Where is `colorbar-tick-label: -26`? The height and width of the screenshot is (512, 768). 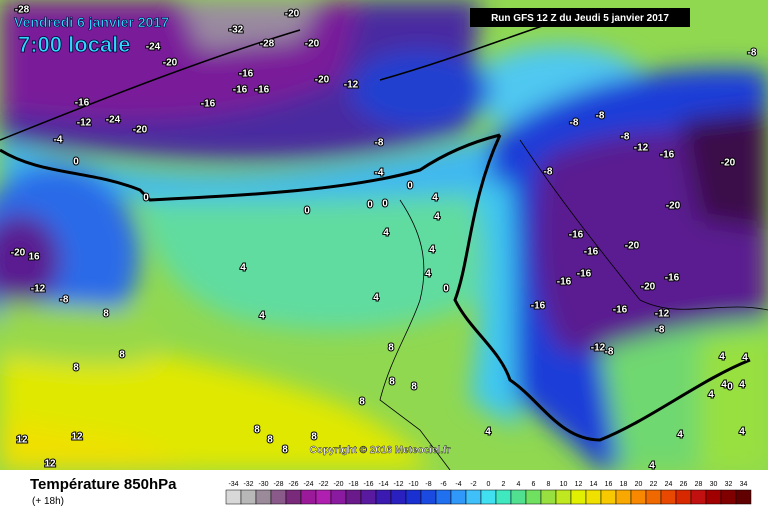
colorbar-tick-label: -26 is located at coordinates (293, 484).